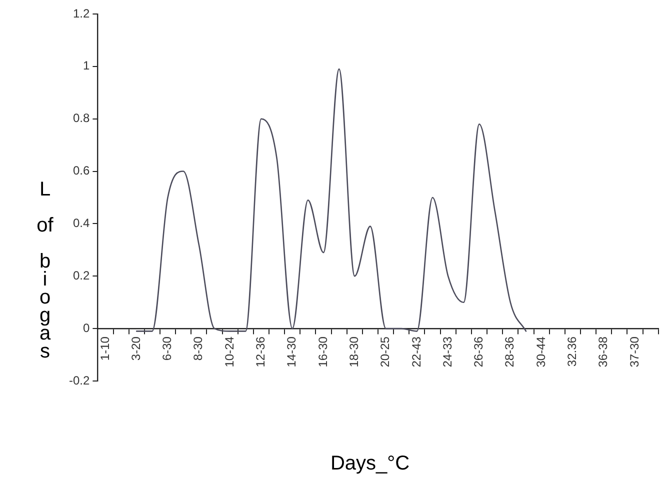  I want to click on y-tick-label: 0.2, so click(81, 275).